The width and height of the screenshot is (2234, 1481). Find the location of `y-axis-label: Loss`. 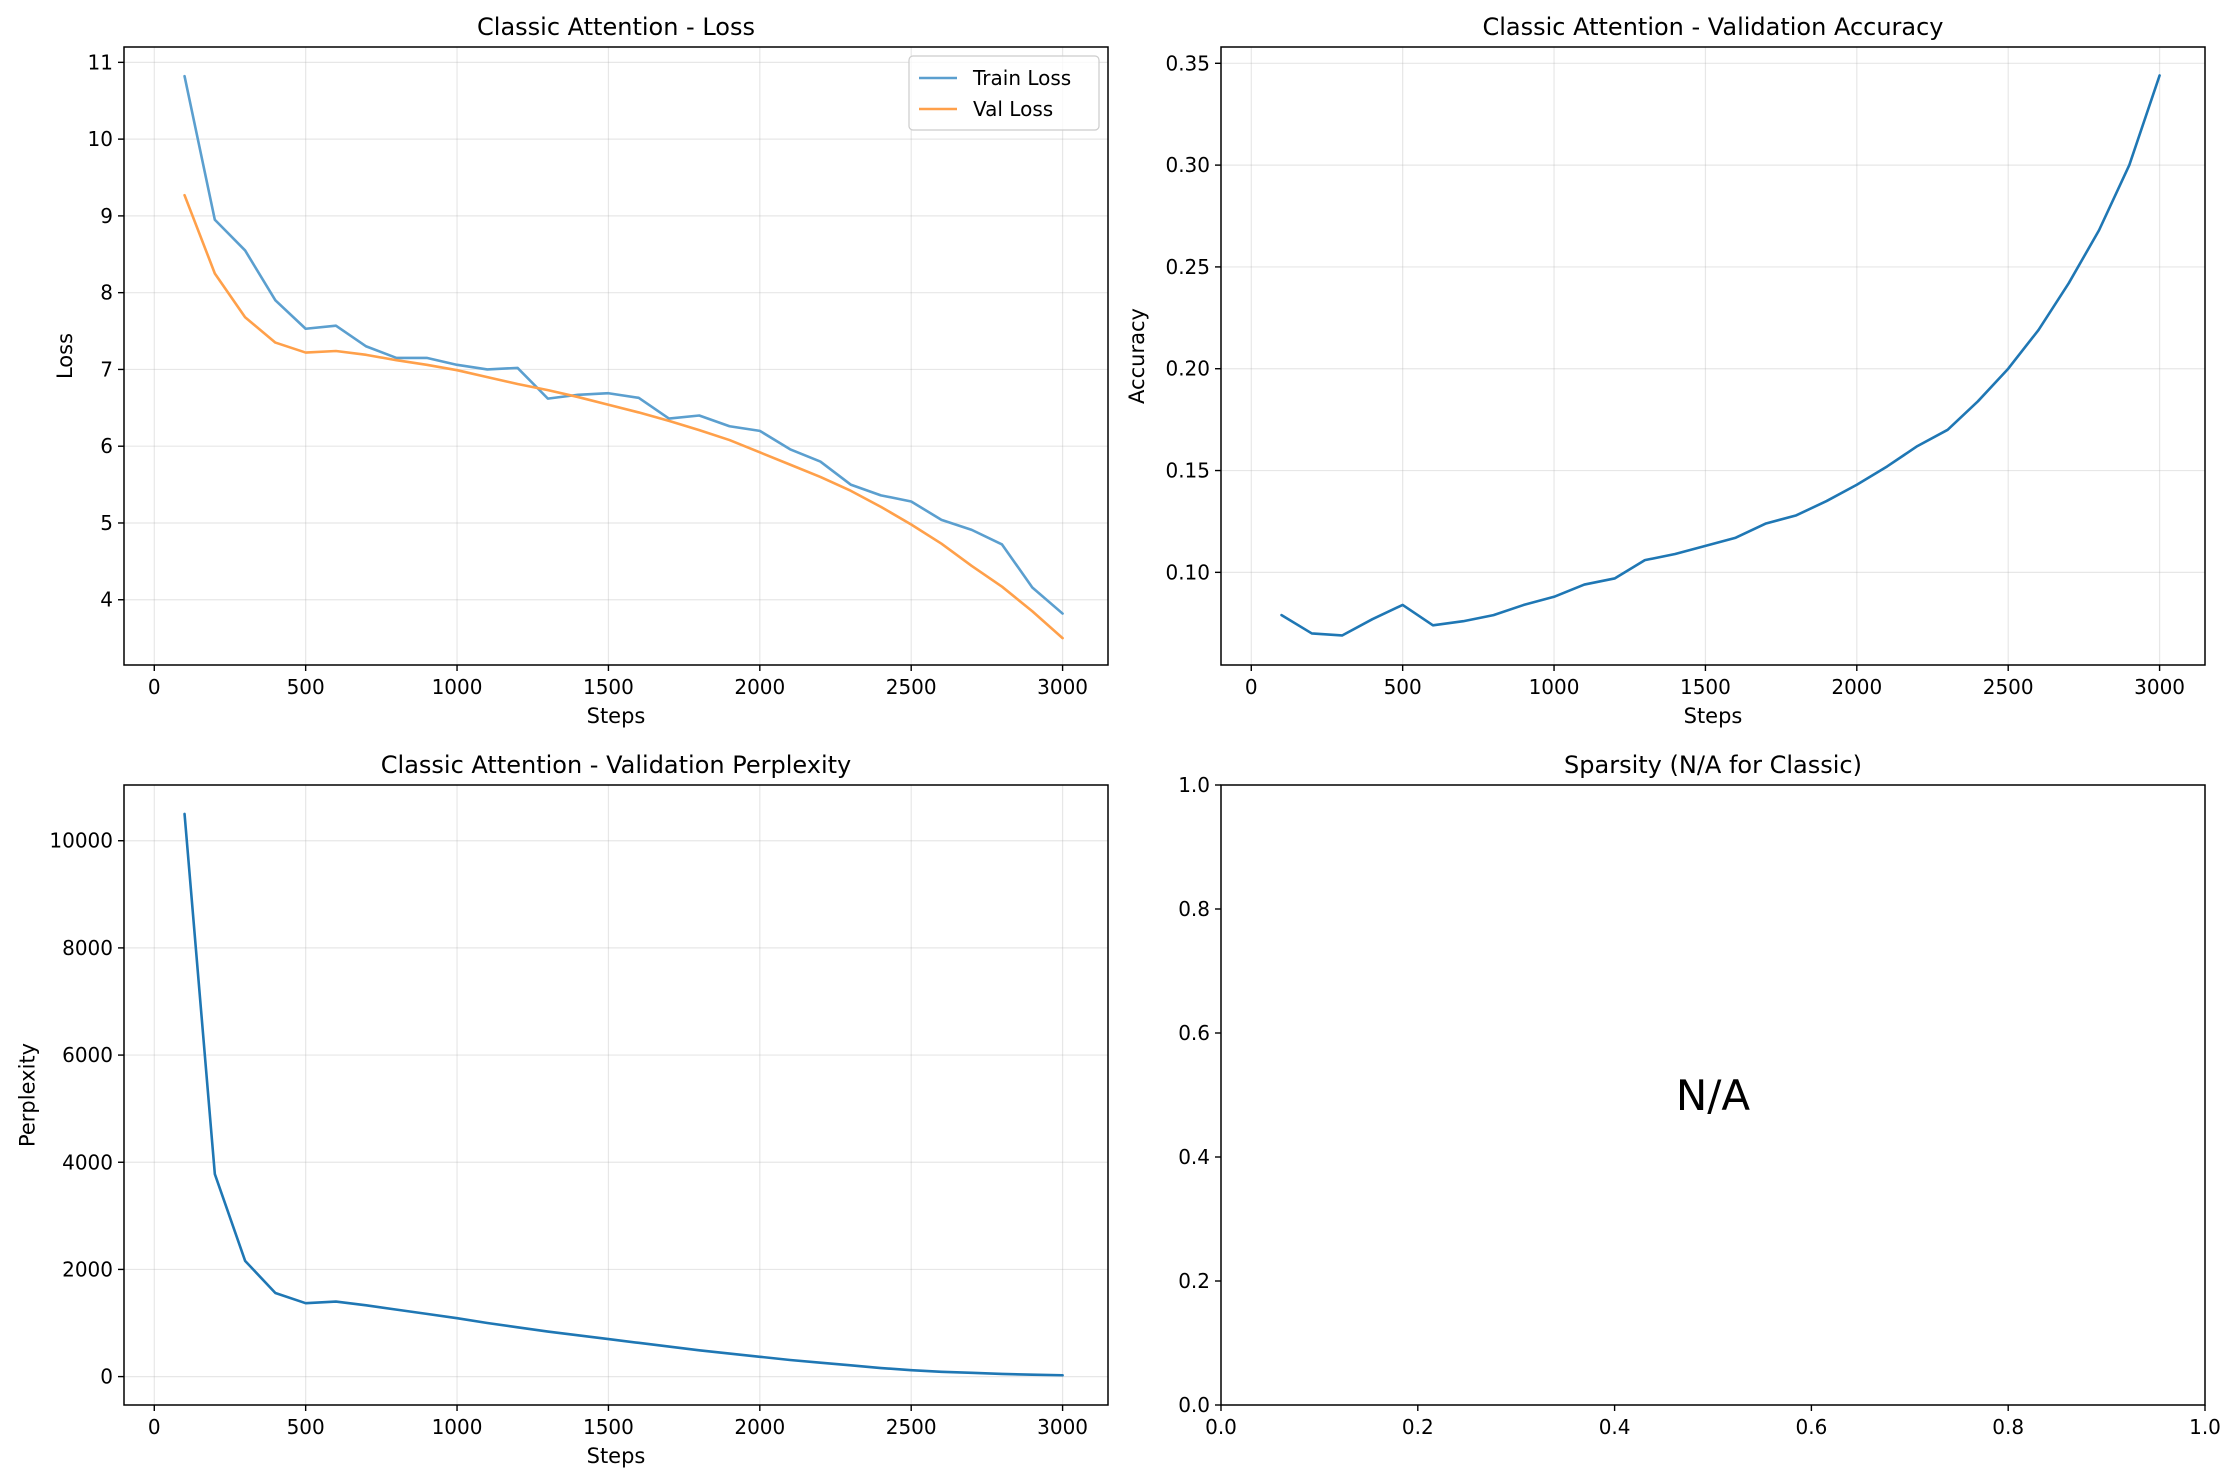

y-axis-label: Loss is located at coordinates (65, 356).